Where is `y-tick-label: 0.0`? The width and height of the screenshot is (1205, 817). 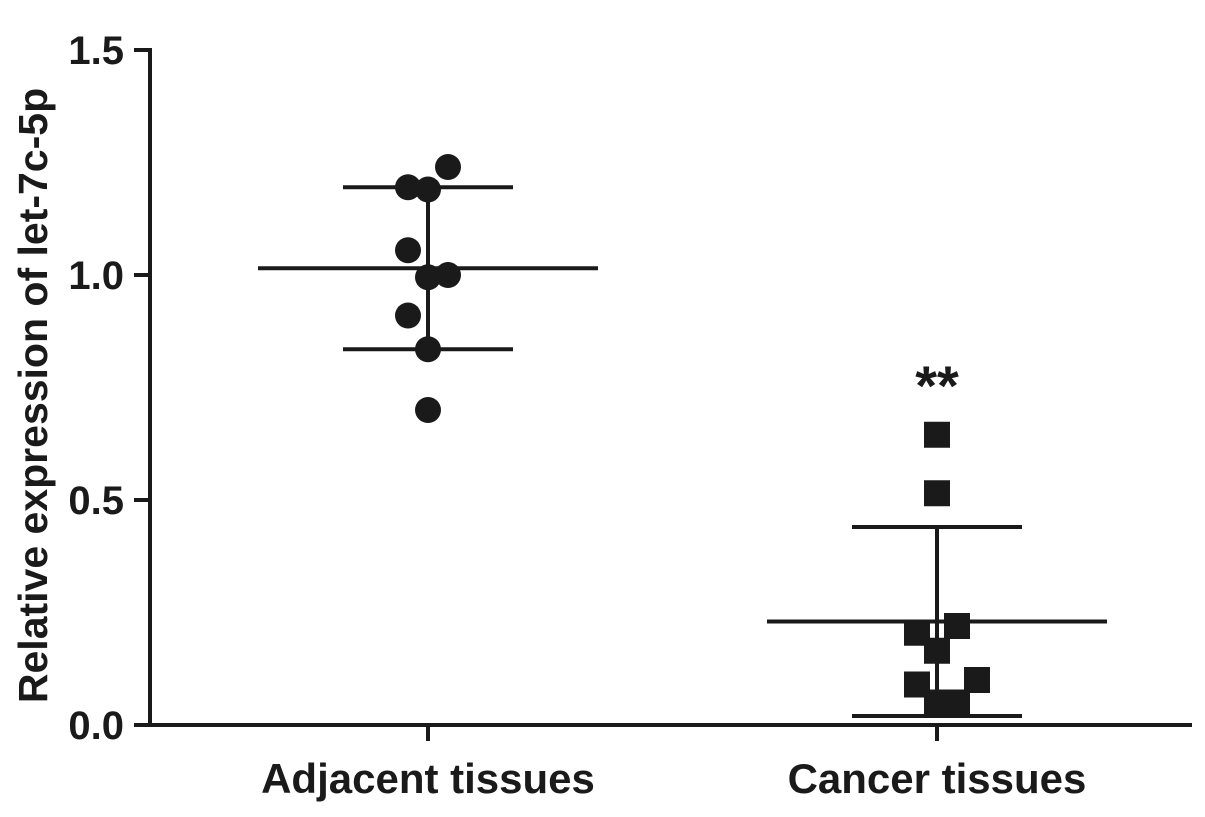
y-tick-label: 0.0 is located at coordinates (96, 726).